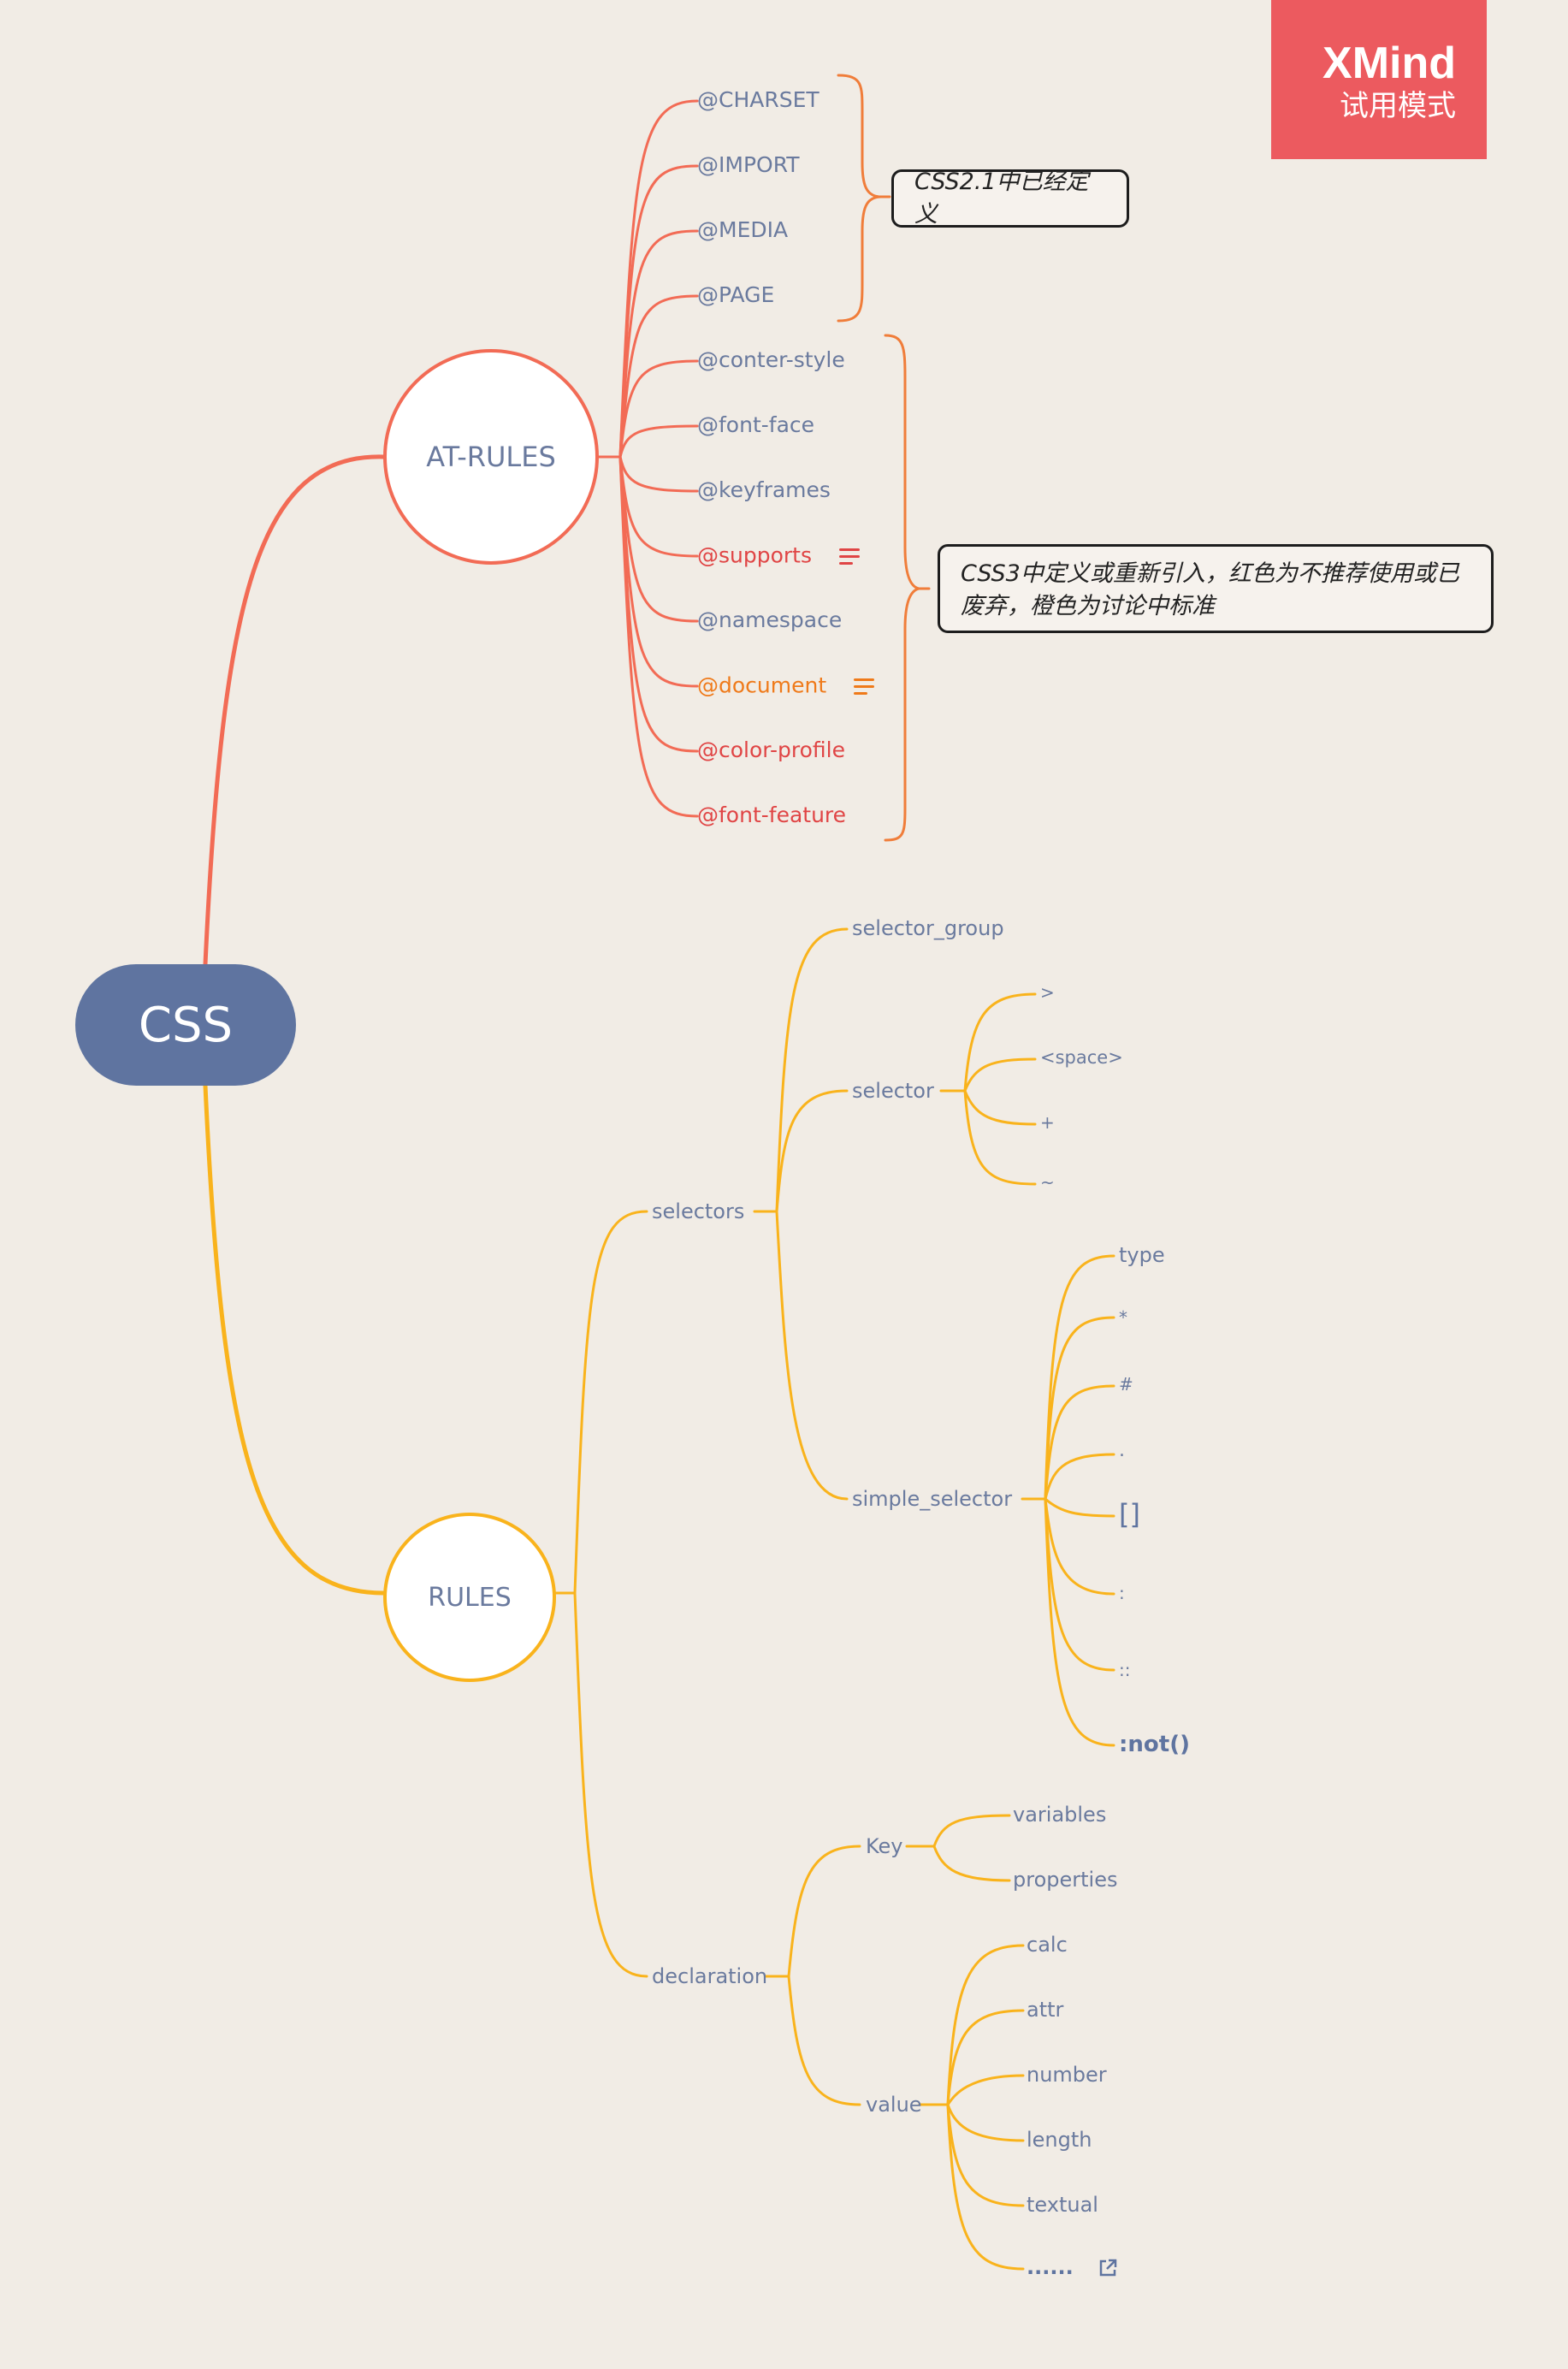  I want to click on simple-selector-universal: *, so click(1123, 1318).